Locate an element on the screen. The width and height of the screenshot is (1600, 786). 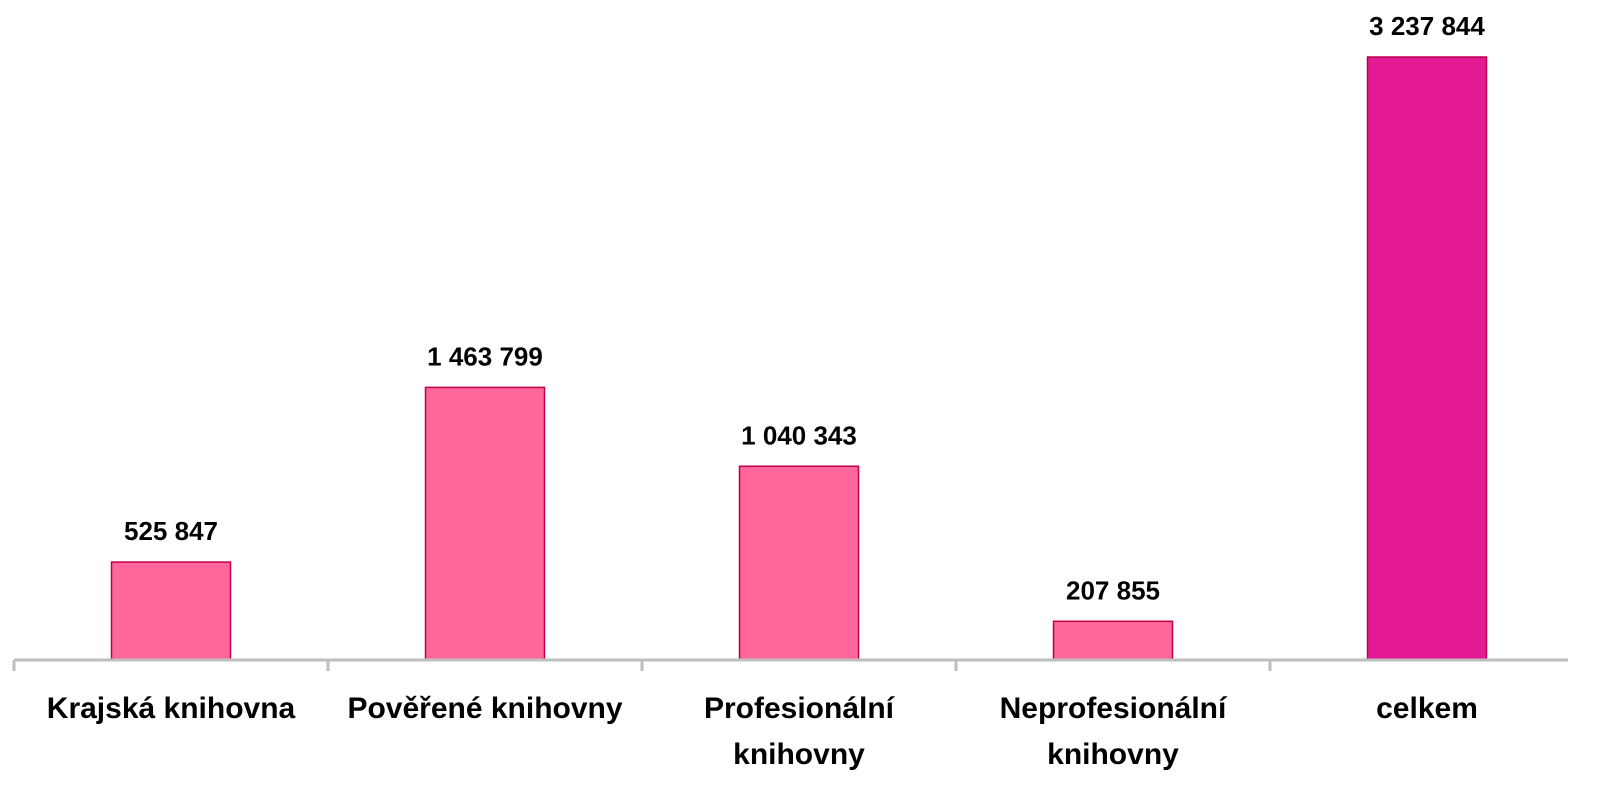
data-label: 525 847 is located at coordinates (171, 531).